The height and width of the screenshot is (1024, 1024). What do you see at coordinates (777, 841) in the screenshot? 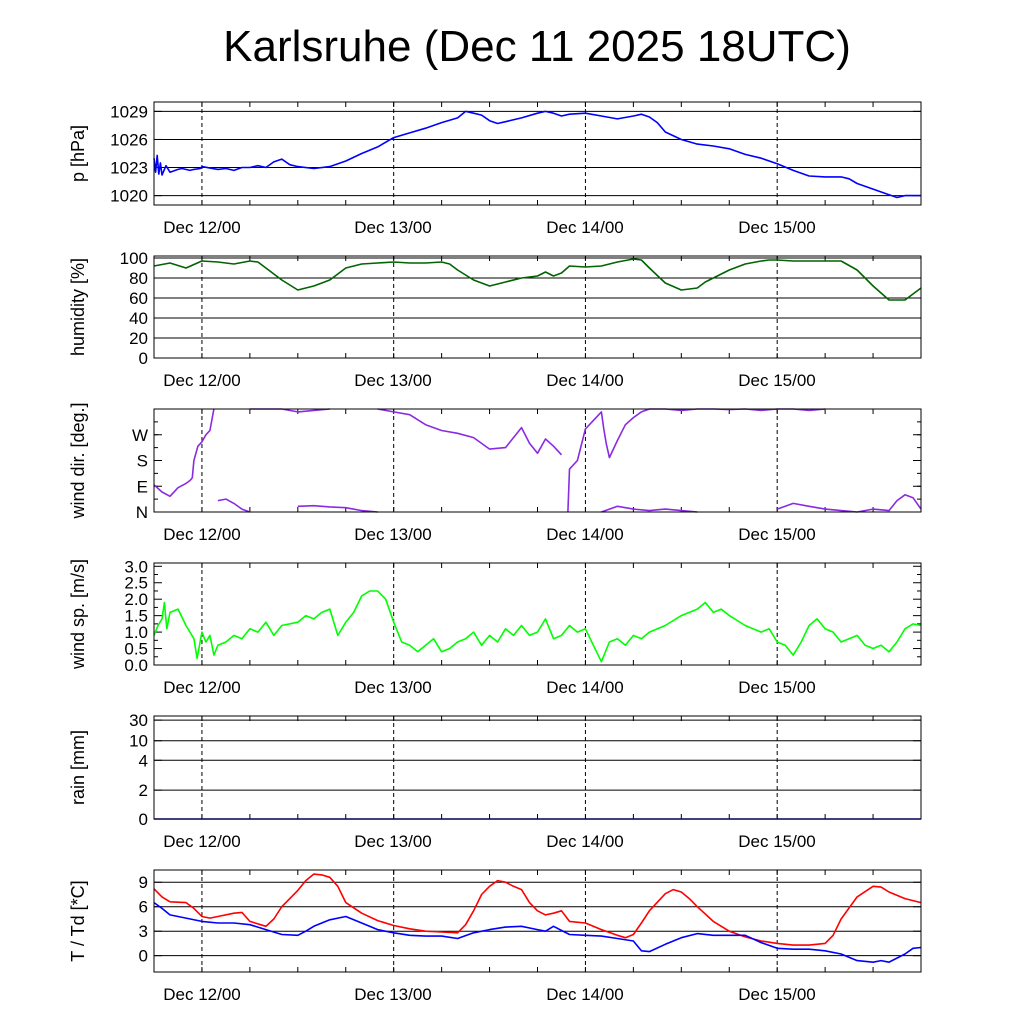
I see `rain-x-tick-label: Dec 15/00` at bounding box center [777, 841].